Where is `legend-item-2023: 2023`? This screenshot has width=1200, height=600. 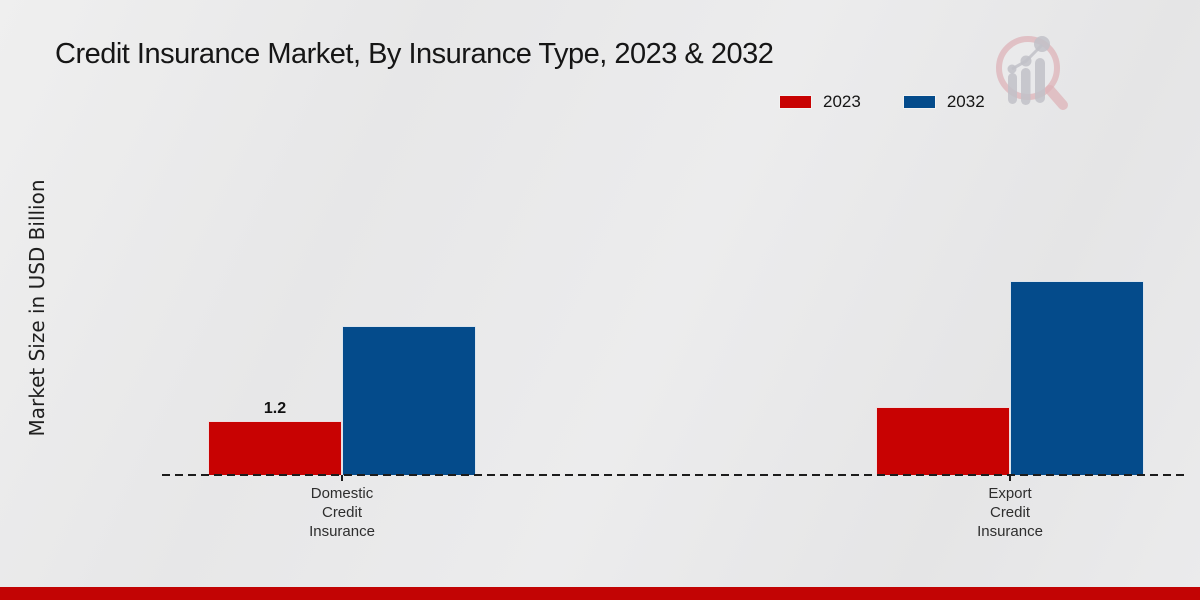 legend-item-2023: 2023 is located at coordinates (820, 102).